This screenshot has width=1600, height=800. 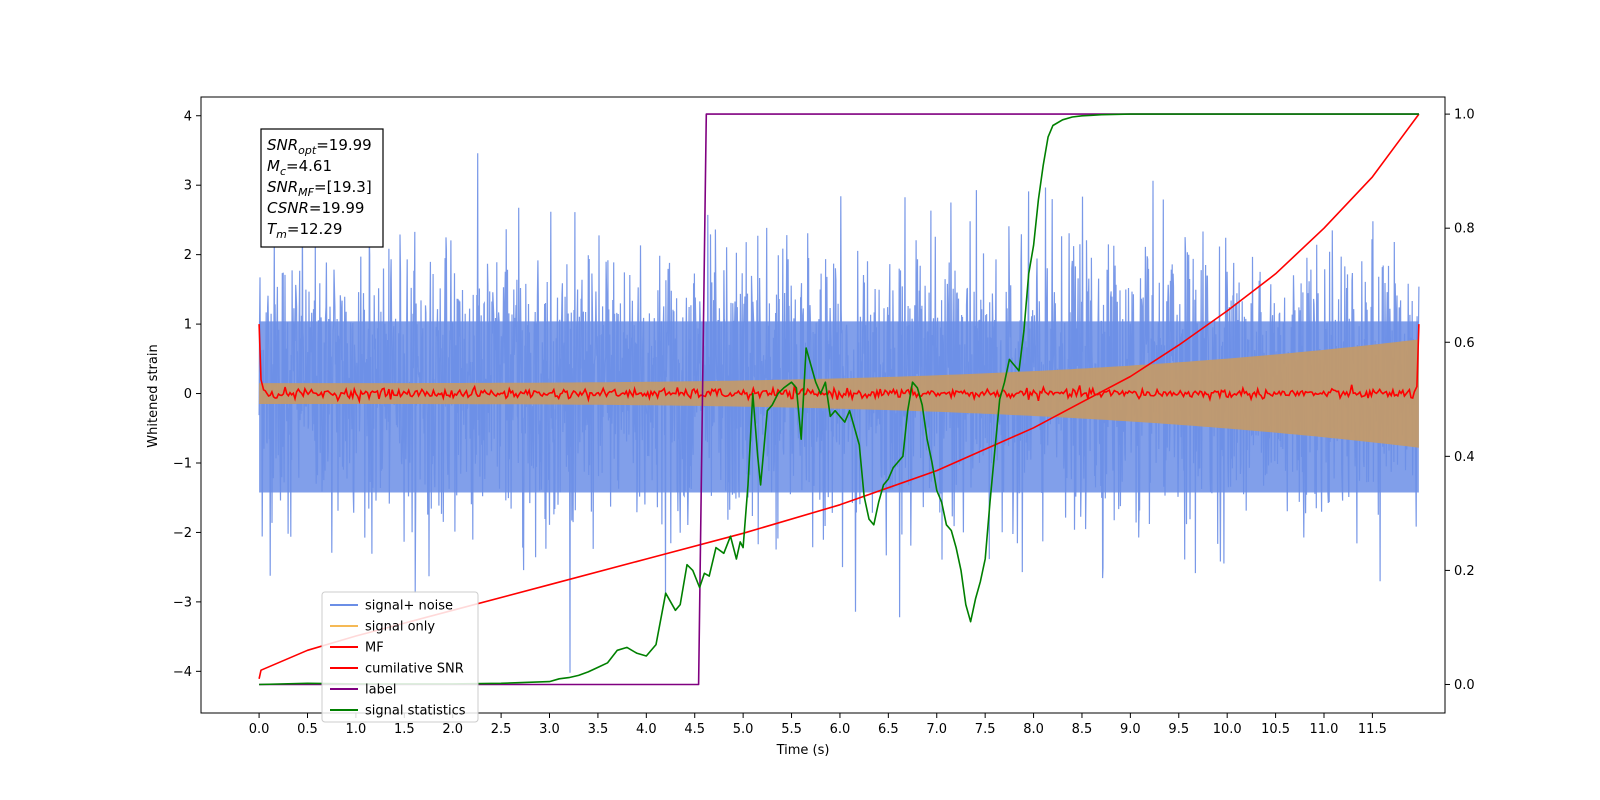 I want to click on x-tick-label: 7.0, so click(x=936, y=729).